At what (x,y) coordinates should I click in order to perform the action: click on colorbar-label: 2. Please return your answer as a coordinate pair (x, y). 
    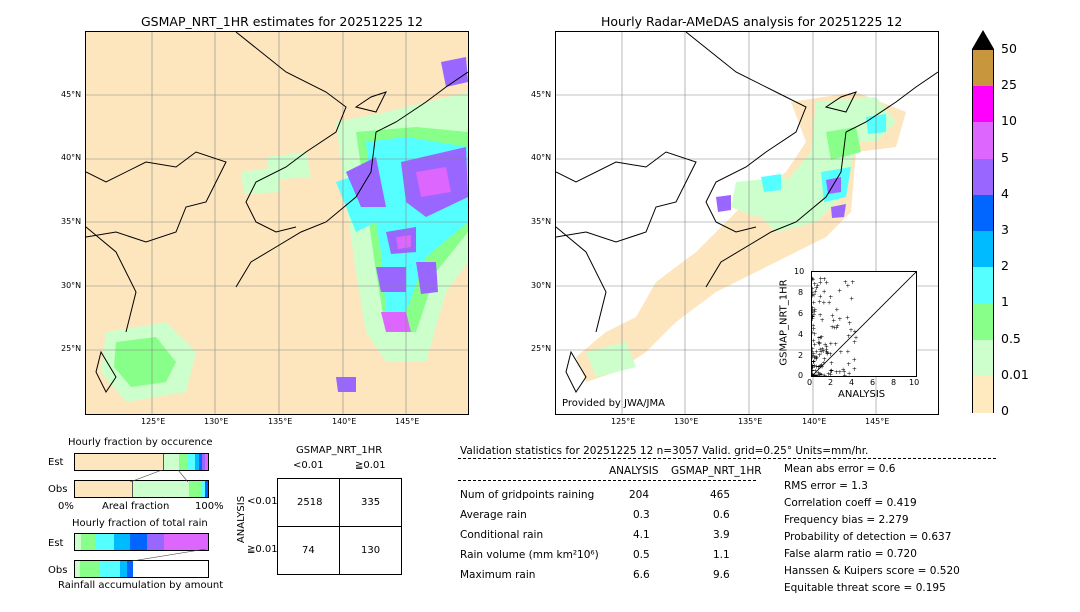
    Looking at the image, I should click on (1005, 266).